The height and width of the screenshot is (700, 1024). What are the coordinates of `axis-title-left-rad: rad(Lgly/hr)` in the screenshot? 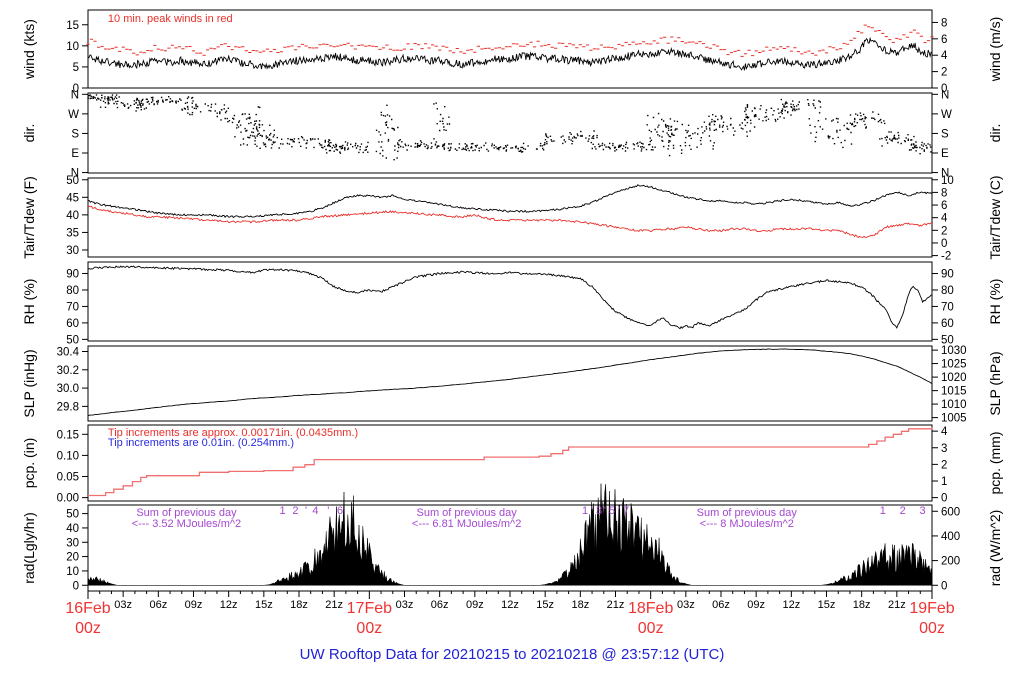 It's located at (29, 548).